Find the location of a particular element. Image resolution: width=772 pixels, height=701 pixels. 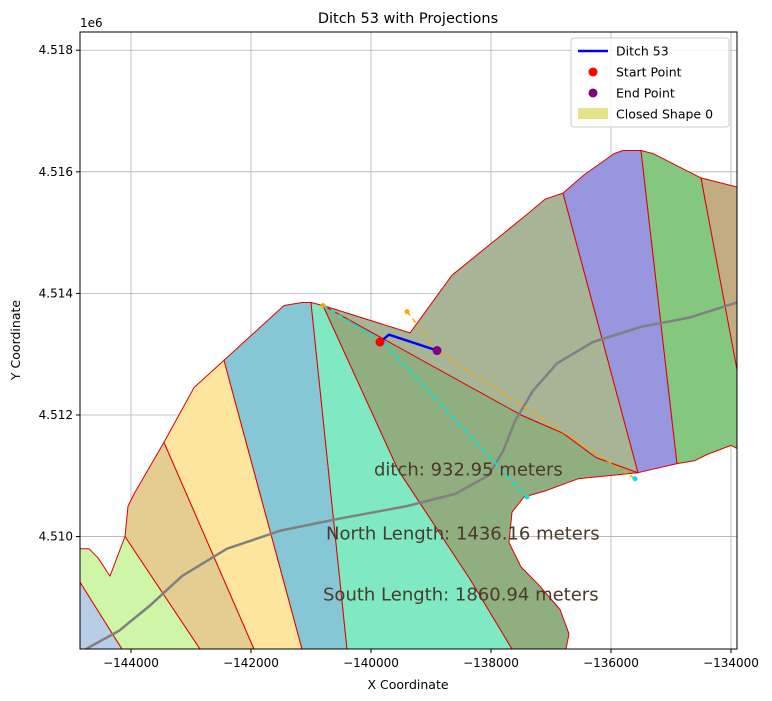

legend-label: Closed Shape 0 is located at coordinates (664, 114).